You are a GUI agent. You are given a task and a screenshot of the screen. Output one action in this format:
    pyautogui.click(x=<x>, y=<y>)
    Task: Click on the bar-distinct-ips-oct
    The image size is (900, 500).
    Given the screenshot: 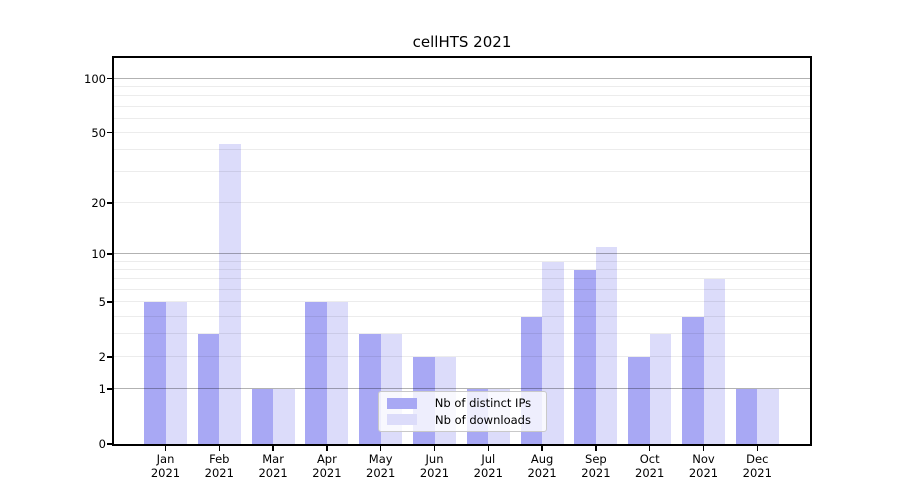 What is the action you would take?
    pyautogui.click(x=639, y=400)
    